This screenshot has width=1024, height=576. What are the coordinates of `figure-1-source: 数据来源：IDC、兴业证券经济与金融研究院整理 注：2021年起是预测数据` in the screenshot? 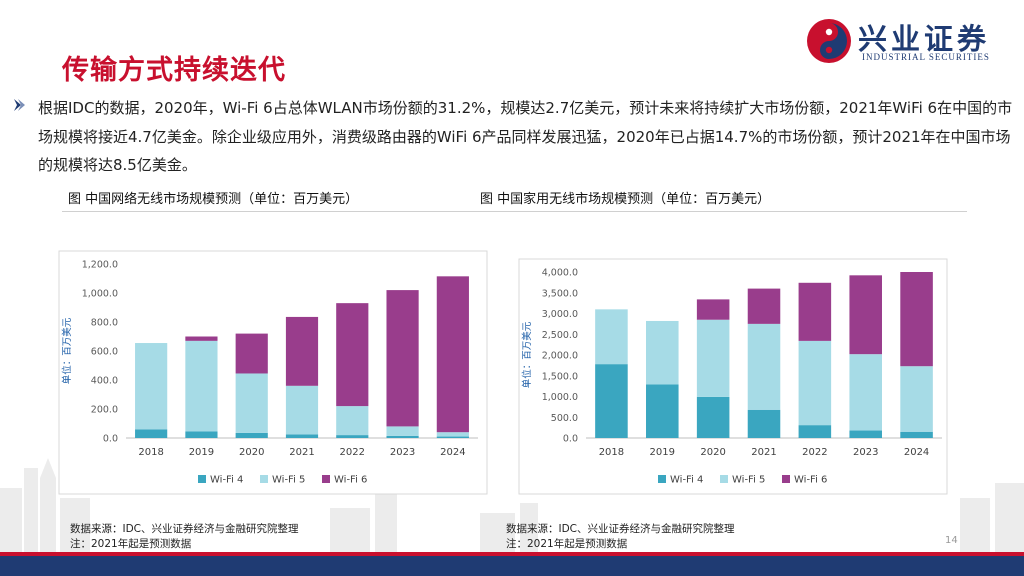 It's located at (184, 537).